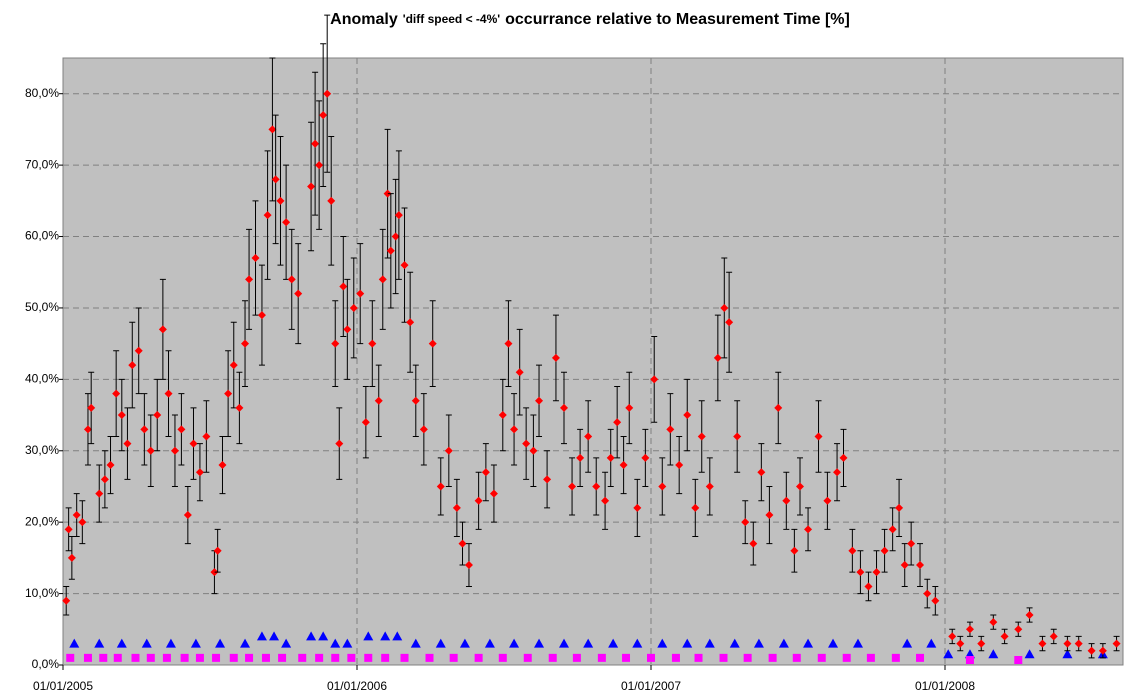 Image resolution: width=1135 pixels, height=694 pixels. Describe the element at coordinates (651, 686) in the screenshot. I see `x-tick-label: 01/01/2007` at that location.